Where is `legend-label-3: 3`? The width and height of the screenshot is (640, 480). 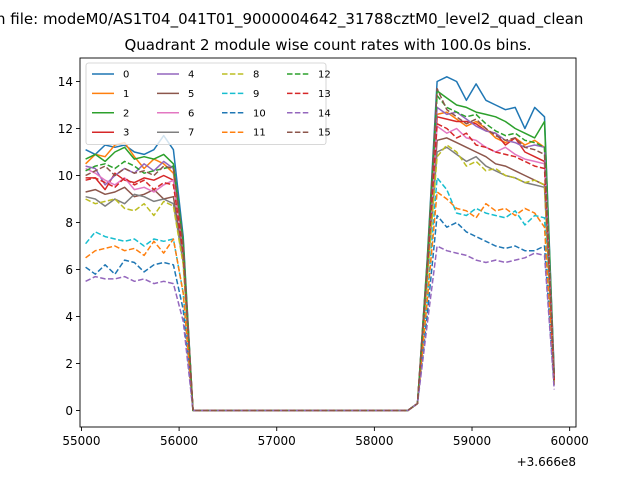 legend-label-3: 3 is located at coordinates (126, 133).